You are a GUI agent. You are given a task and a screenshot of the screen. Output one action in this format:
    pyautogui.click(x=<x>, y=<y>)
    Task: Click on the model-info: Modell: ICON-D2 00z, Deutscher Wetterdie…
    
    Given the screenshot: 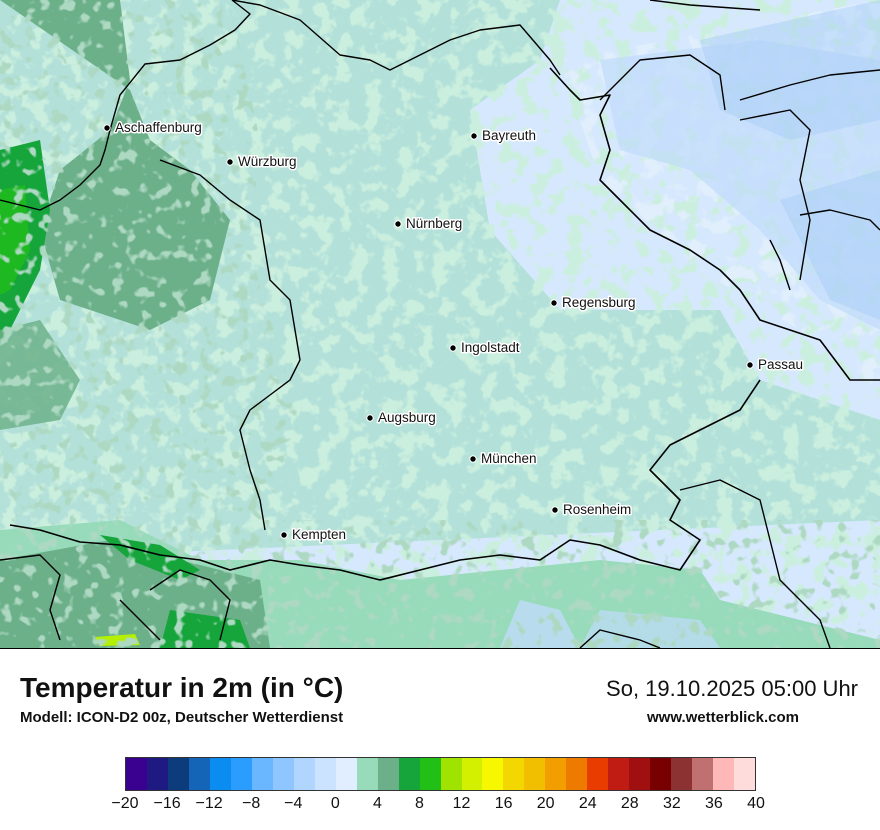 What is the action you would take?
    pyautogui.click(x=182, y=717)
    